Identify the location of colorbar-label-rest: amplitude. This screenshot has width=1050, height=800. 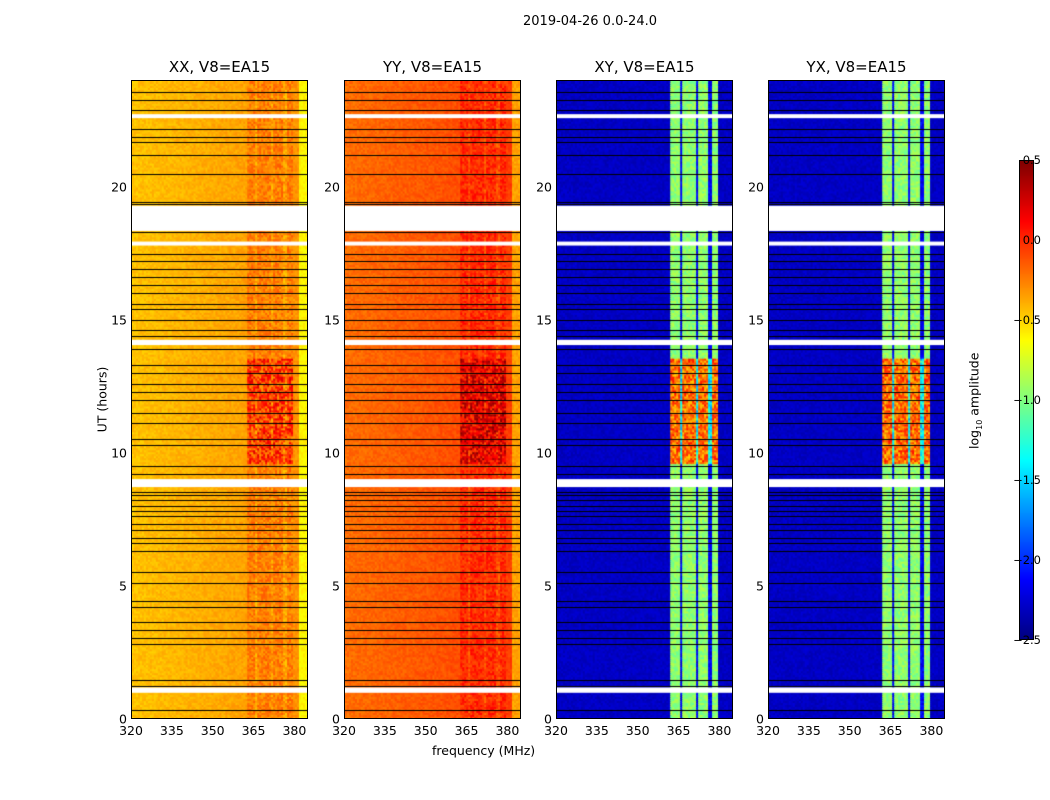
(974, 386).